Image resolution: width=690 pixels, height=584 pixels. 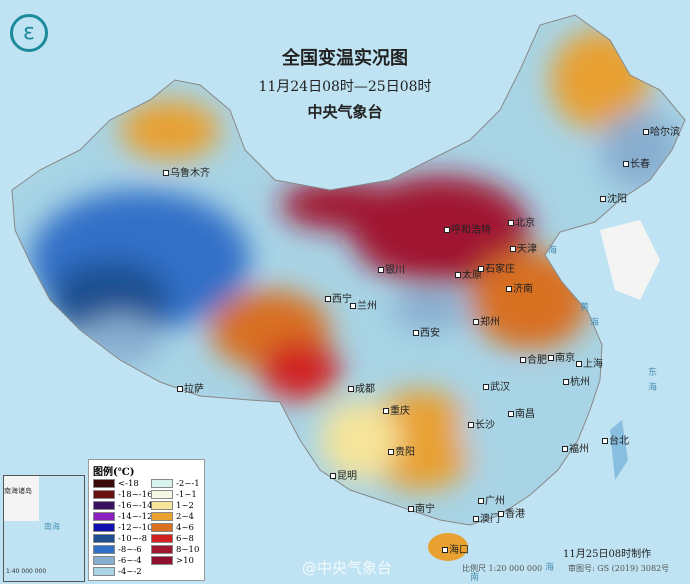 I want to click on legend-item: 1~2, so click(x=172, y=505).